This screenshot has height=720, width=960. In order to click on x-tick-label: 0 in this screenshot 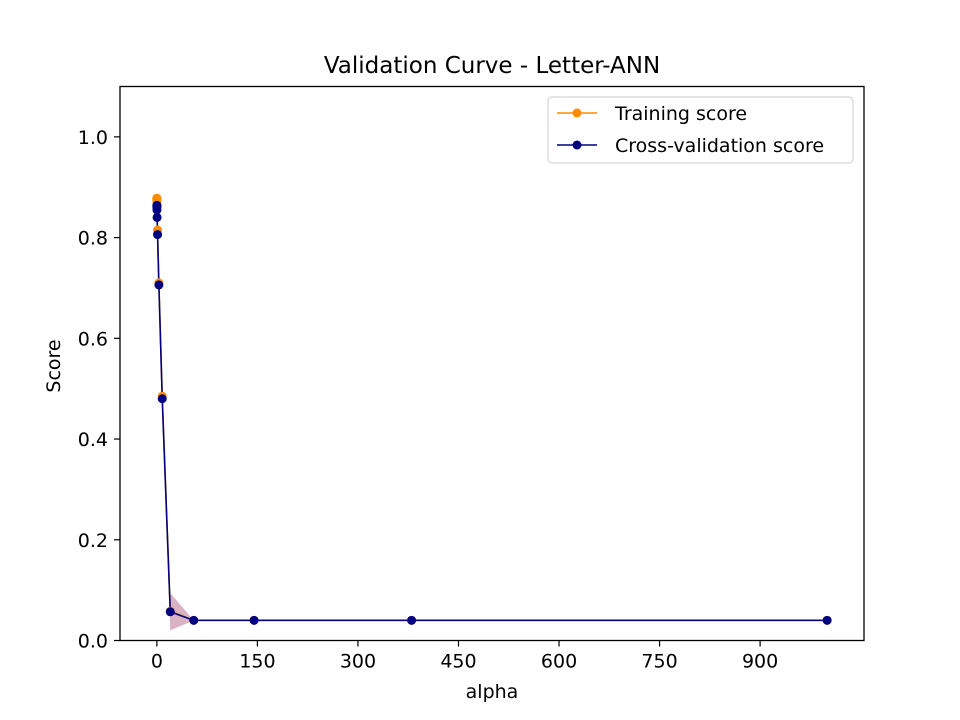, I will do `click(157, 662)`.